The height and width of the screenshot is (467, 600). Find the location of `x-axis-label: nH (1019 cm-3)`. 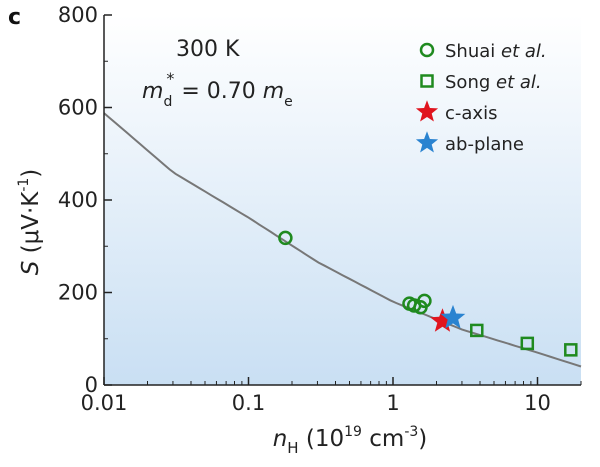

x-axis-label: nH (1019 cm-3) is located at coordinates (350, 440).